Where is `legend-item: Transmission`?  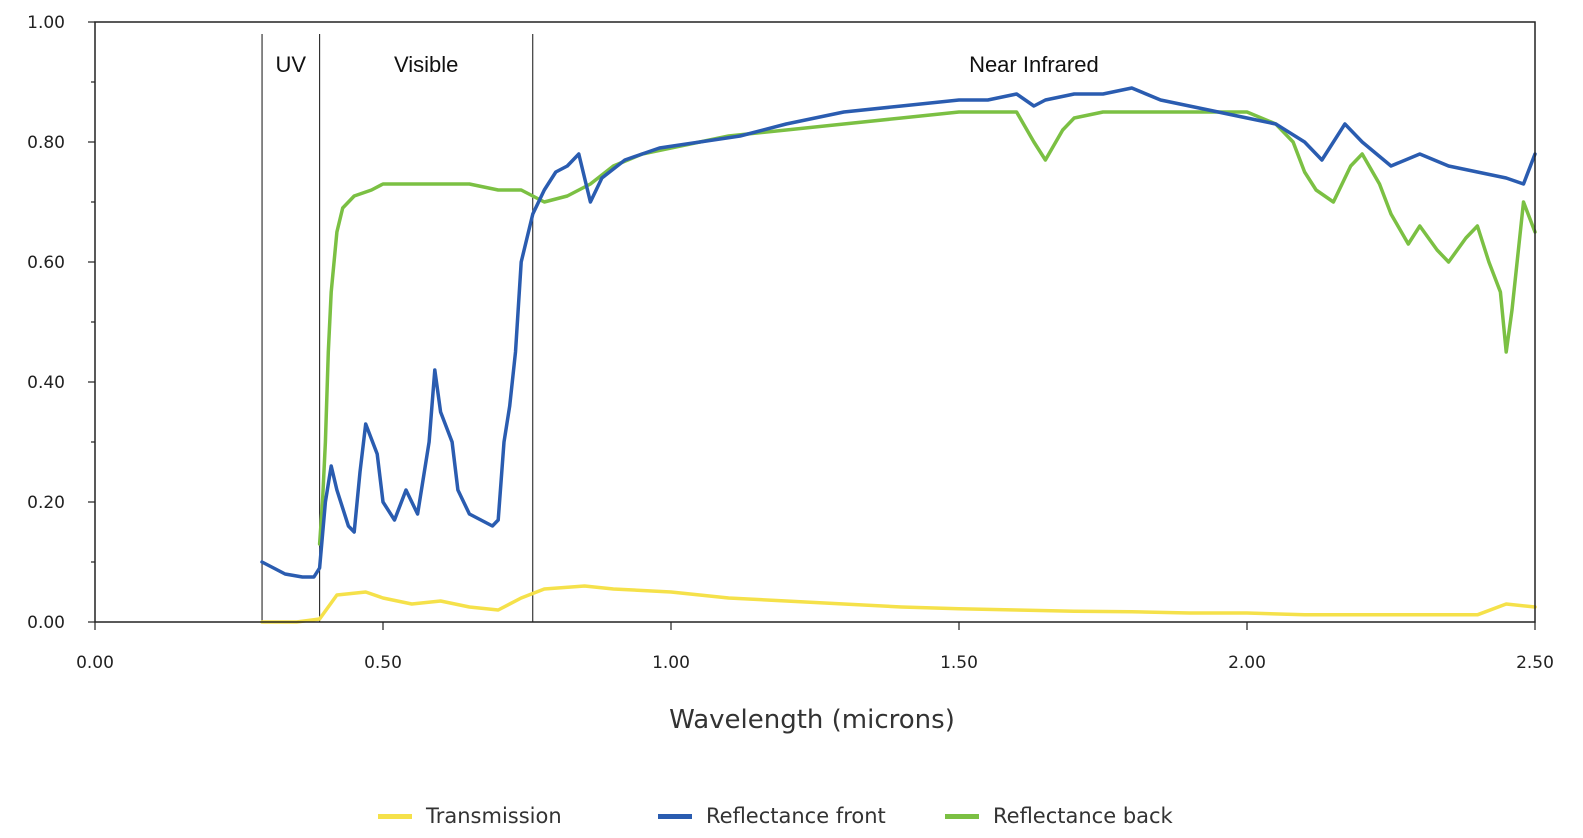 legend-item: Transmission is located at coordinates (470, 816).